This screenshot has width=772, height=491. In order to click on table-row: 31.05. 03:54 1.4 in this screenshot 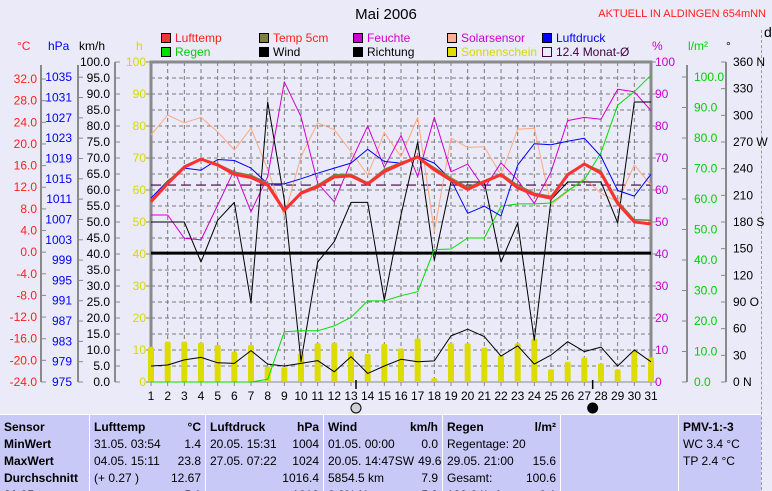, I will do `click(147, 444)`.